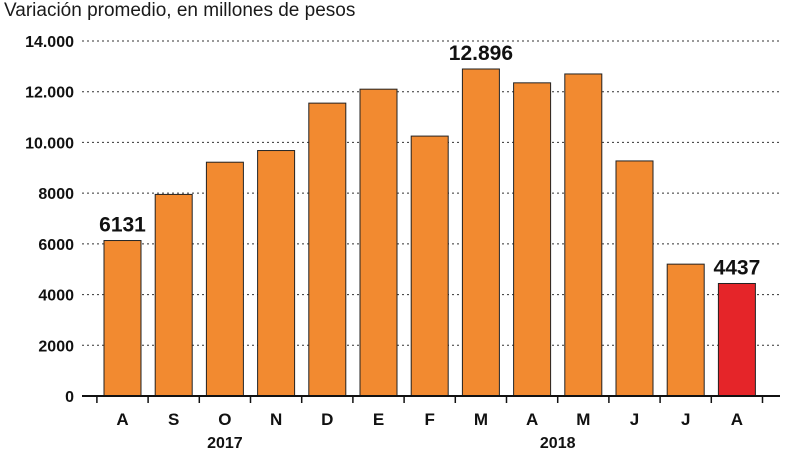  What do you see at coordinates (49, 42) in the screenshot?
I see `y-tick-label: 14.000` at bounding box center [49, 42].